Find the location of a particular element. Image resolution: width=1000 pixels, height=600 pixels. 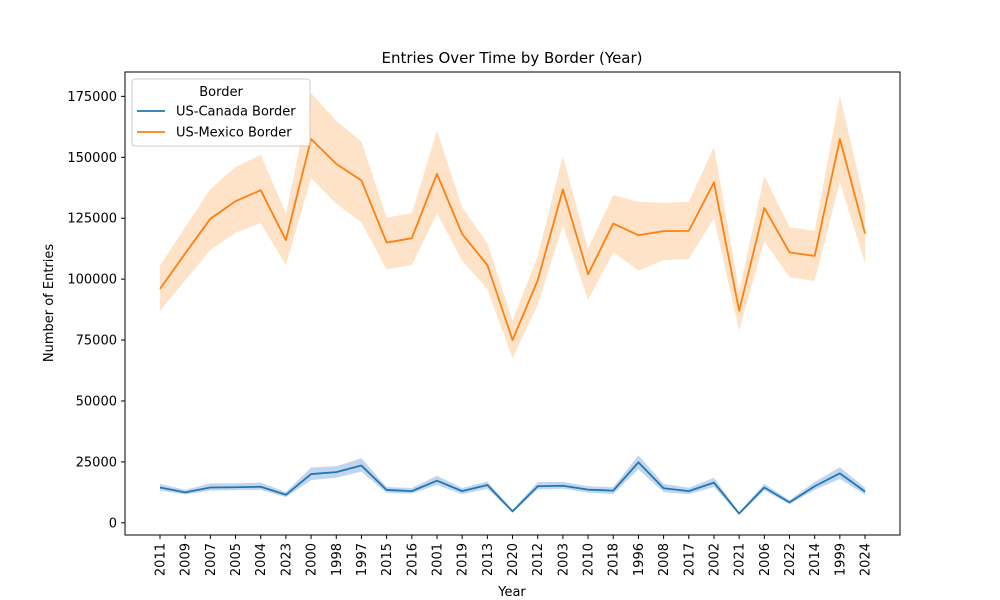

x-tick-label: 2015 is located at coordinates (387, 559).